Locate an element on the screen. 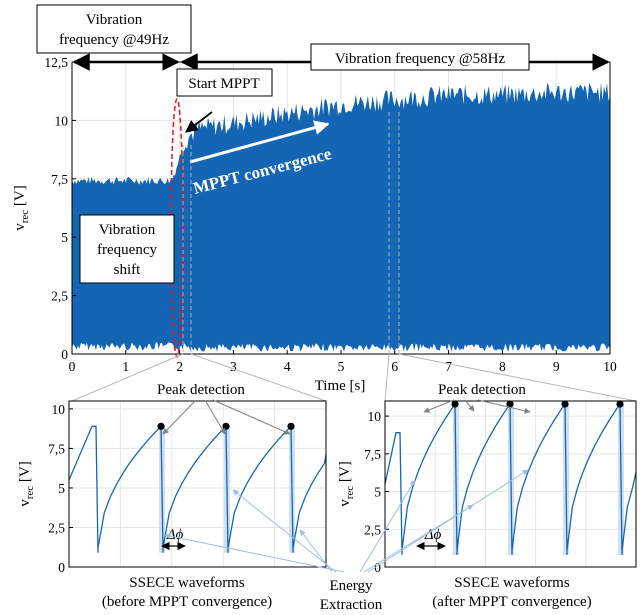  main-xtick-label: 0 is located at coordinates (72, 366).